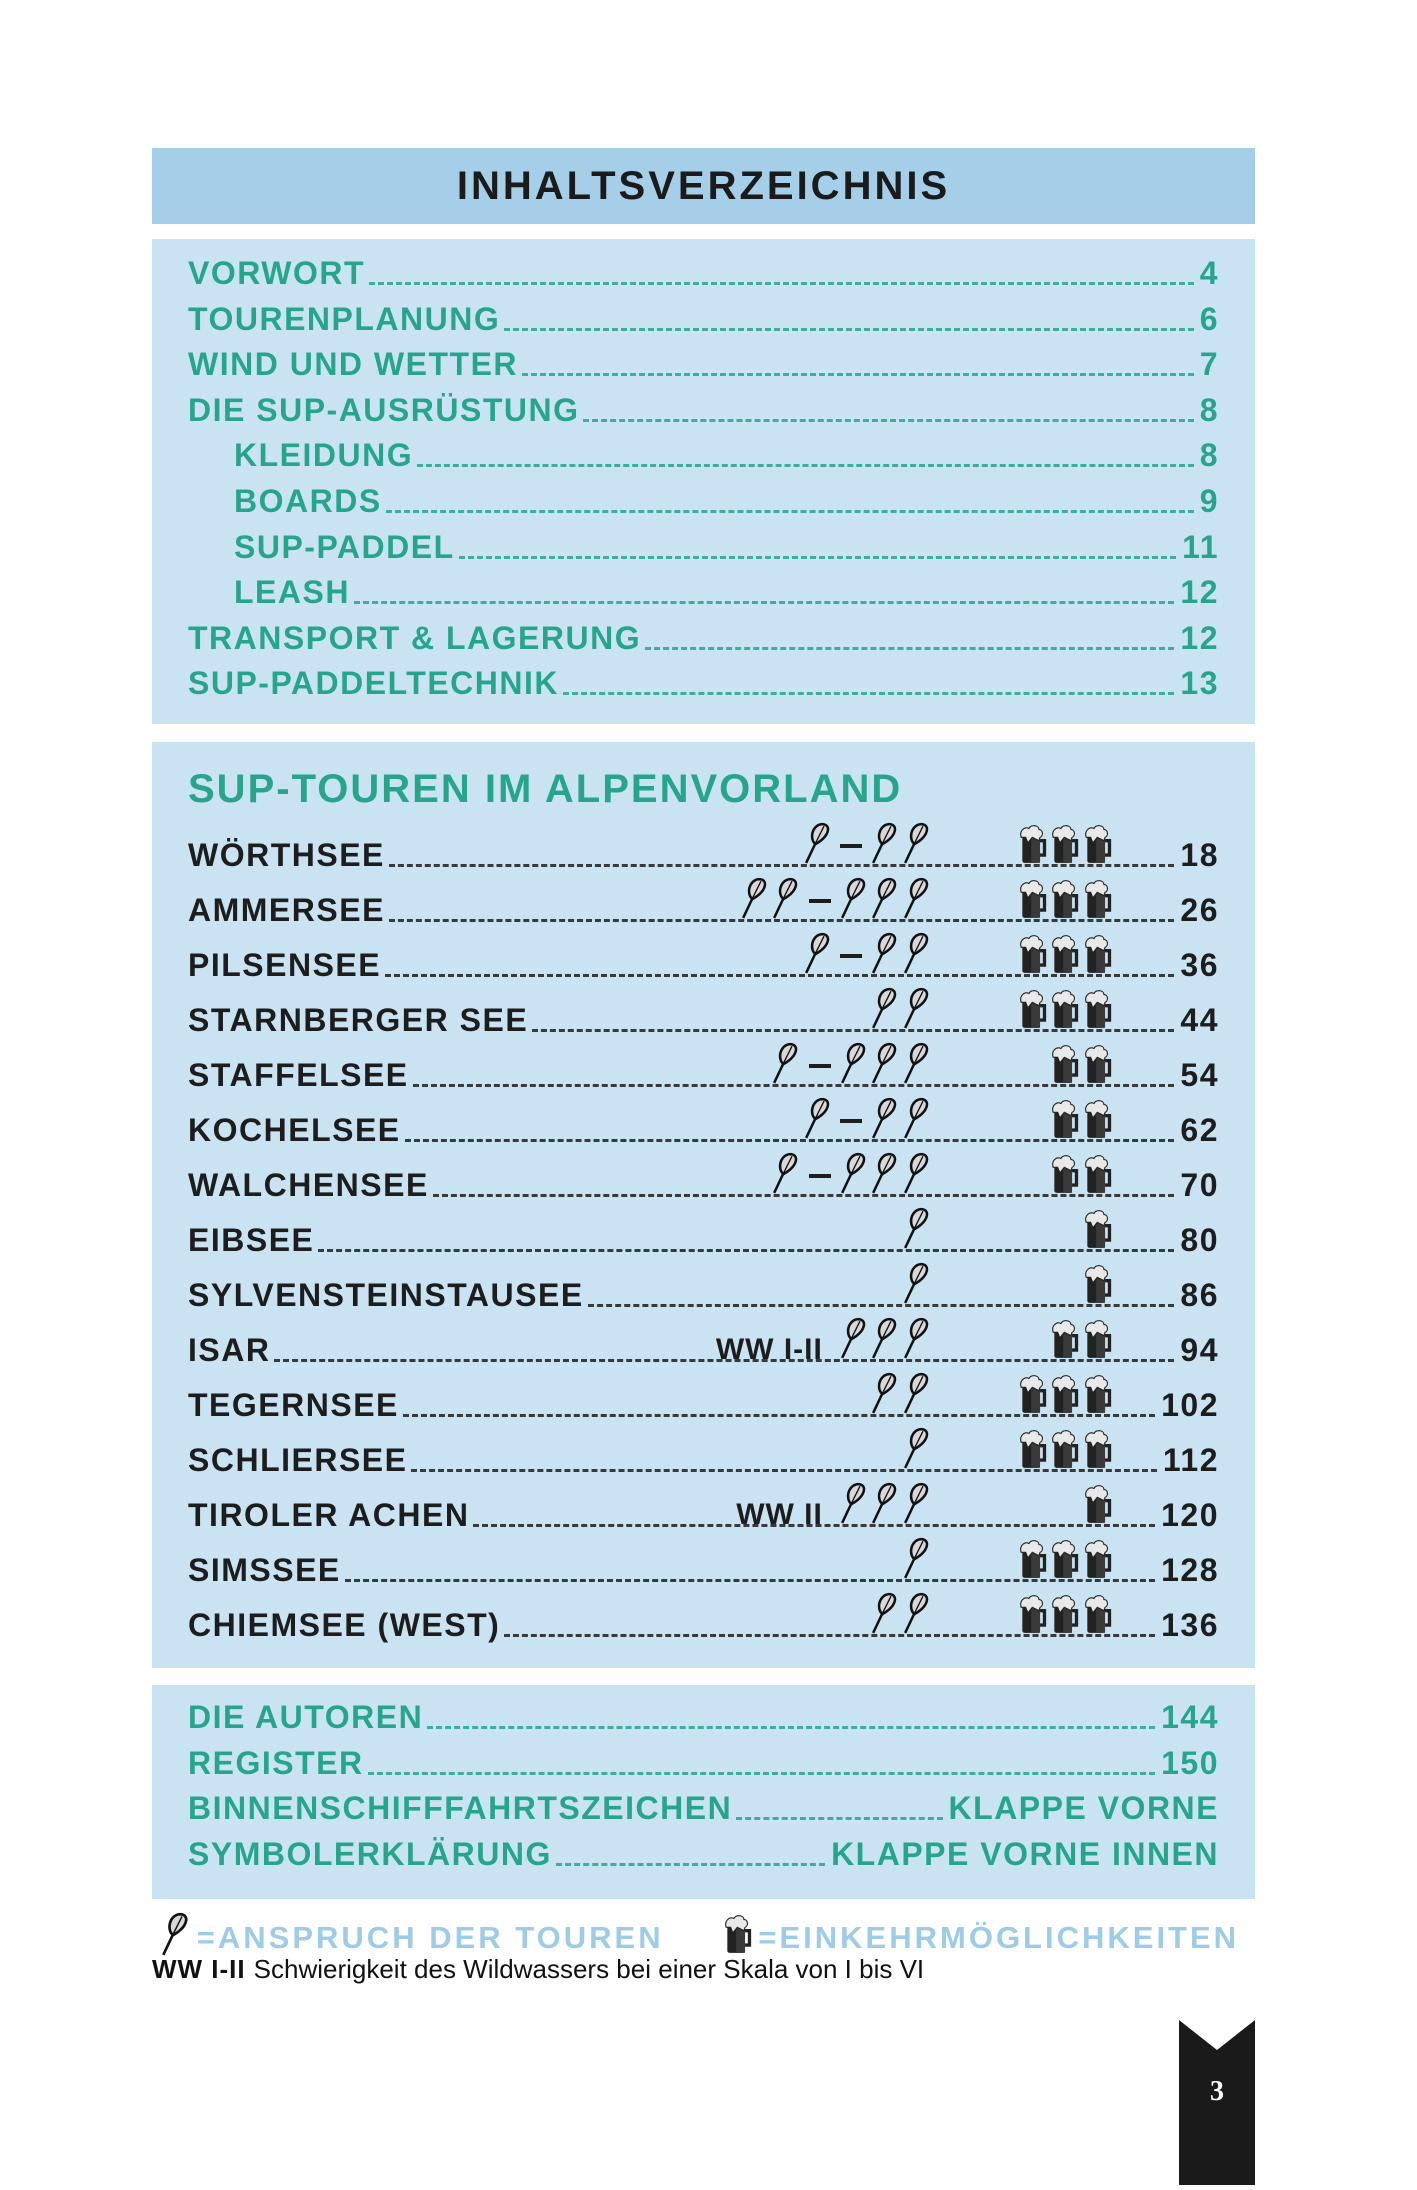  I want to click on toc-entry: TRANSPORT & LAGERUNG 12, so click(703, 638).